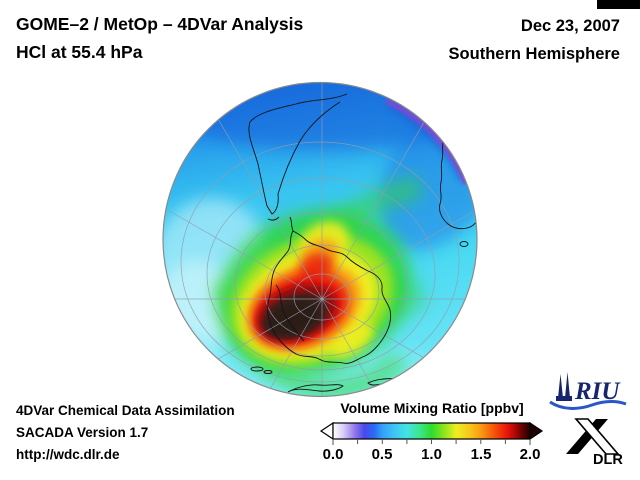 The image size is (640, 480). Describe the element at coordinates (257, 369) in the screenshot. I see `coast-island-a` at that location.